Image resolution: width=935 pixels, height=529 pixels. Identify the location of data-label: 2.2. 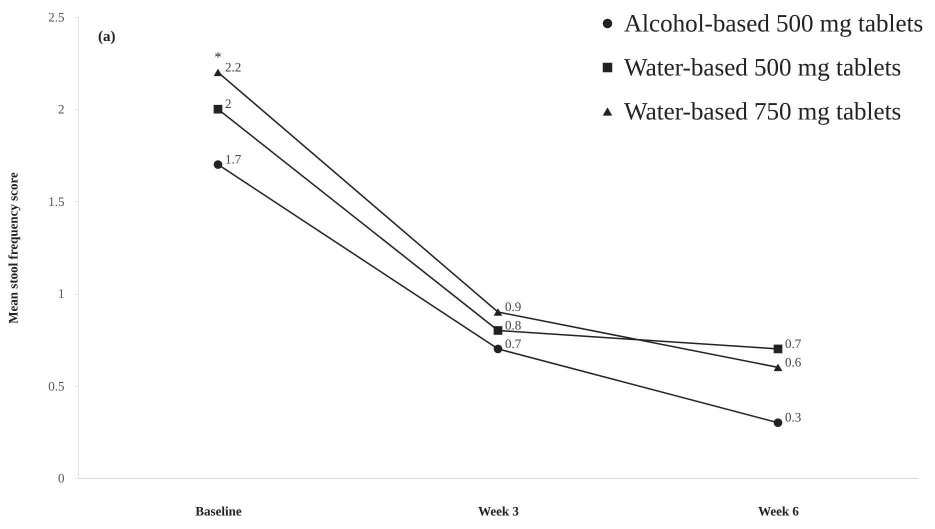
(233, 66).